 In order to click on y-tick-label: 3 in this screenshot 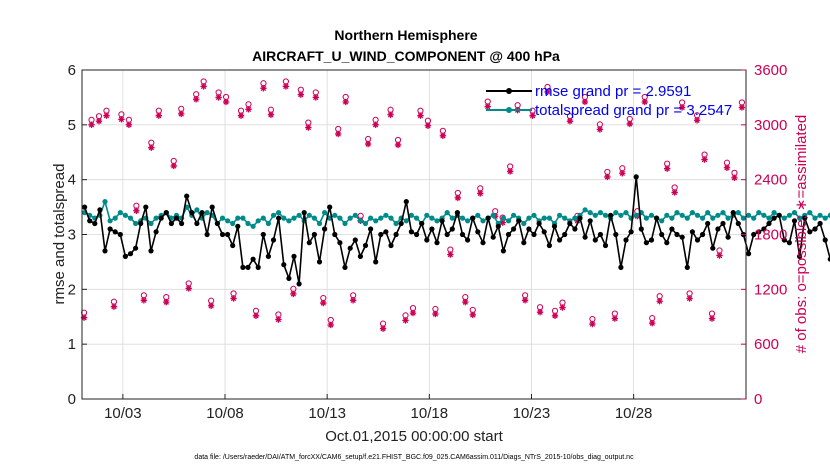, I will do `click(72, 235)`.